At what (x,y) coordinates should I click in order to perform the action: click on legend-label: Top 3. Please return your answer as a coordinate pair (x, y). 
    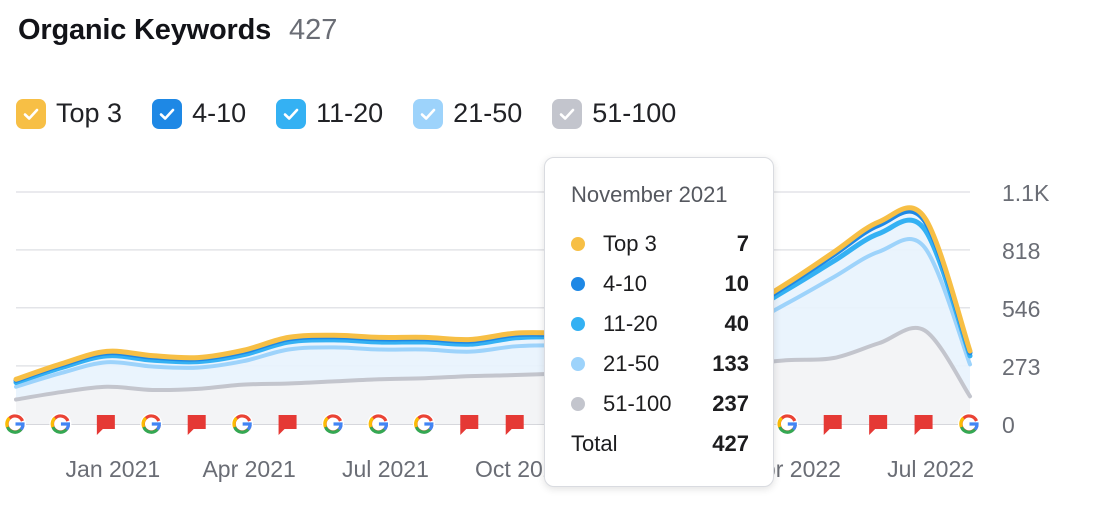
    Looking at the image, I should click on (89, 113).